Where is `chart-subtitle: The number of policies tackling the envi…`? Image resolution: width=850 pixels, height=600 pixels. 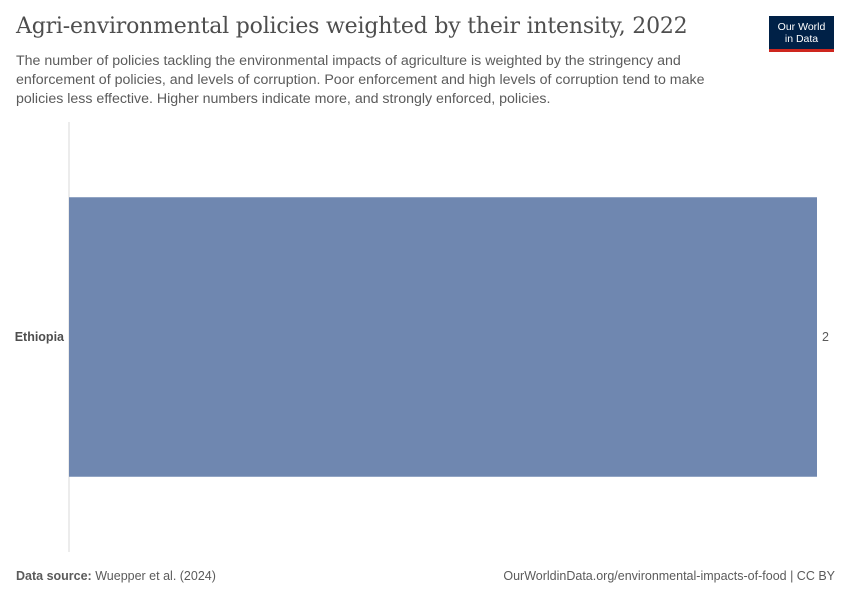 chart-subtitle: The number of policies tackling the envi… is located at coordinates (360, 80).